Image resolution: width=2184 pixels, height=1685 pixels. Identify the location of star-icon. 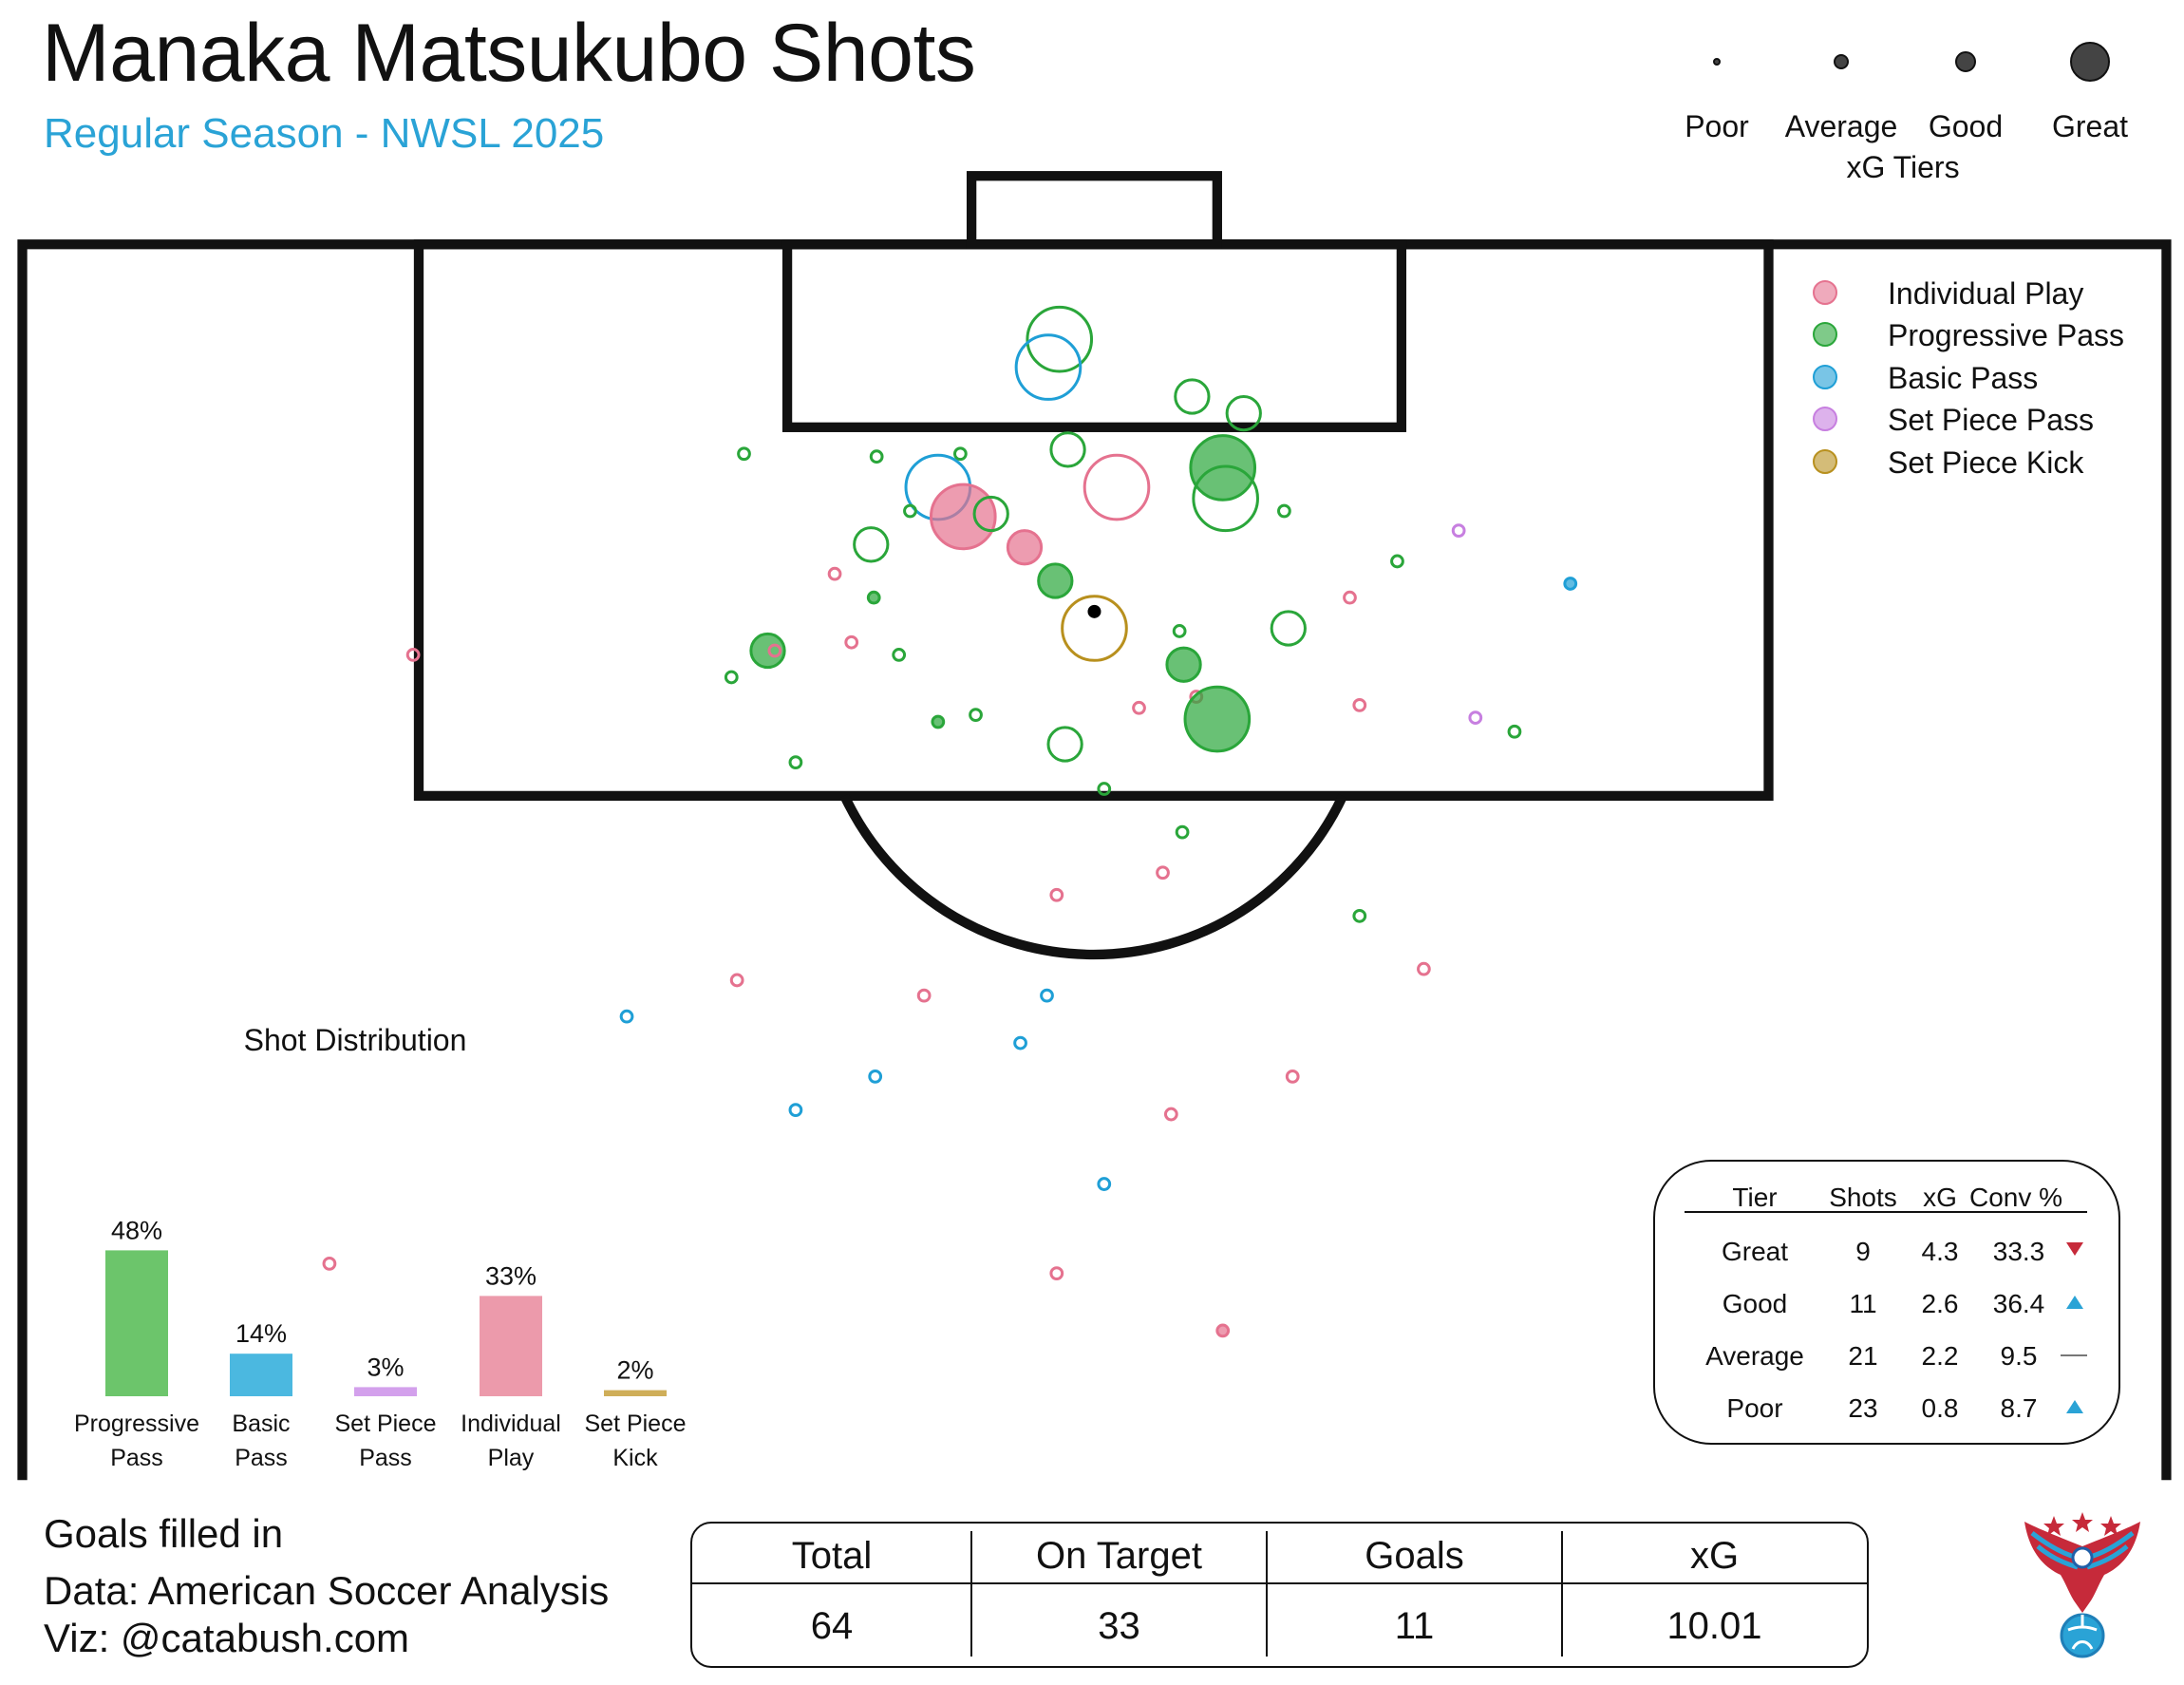
(2082, 1524).